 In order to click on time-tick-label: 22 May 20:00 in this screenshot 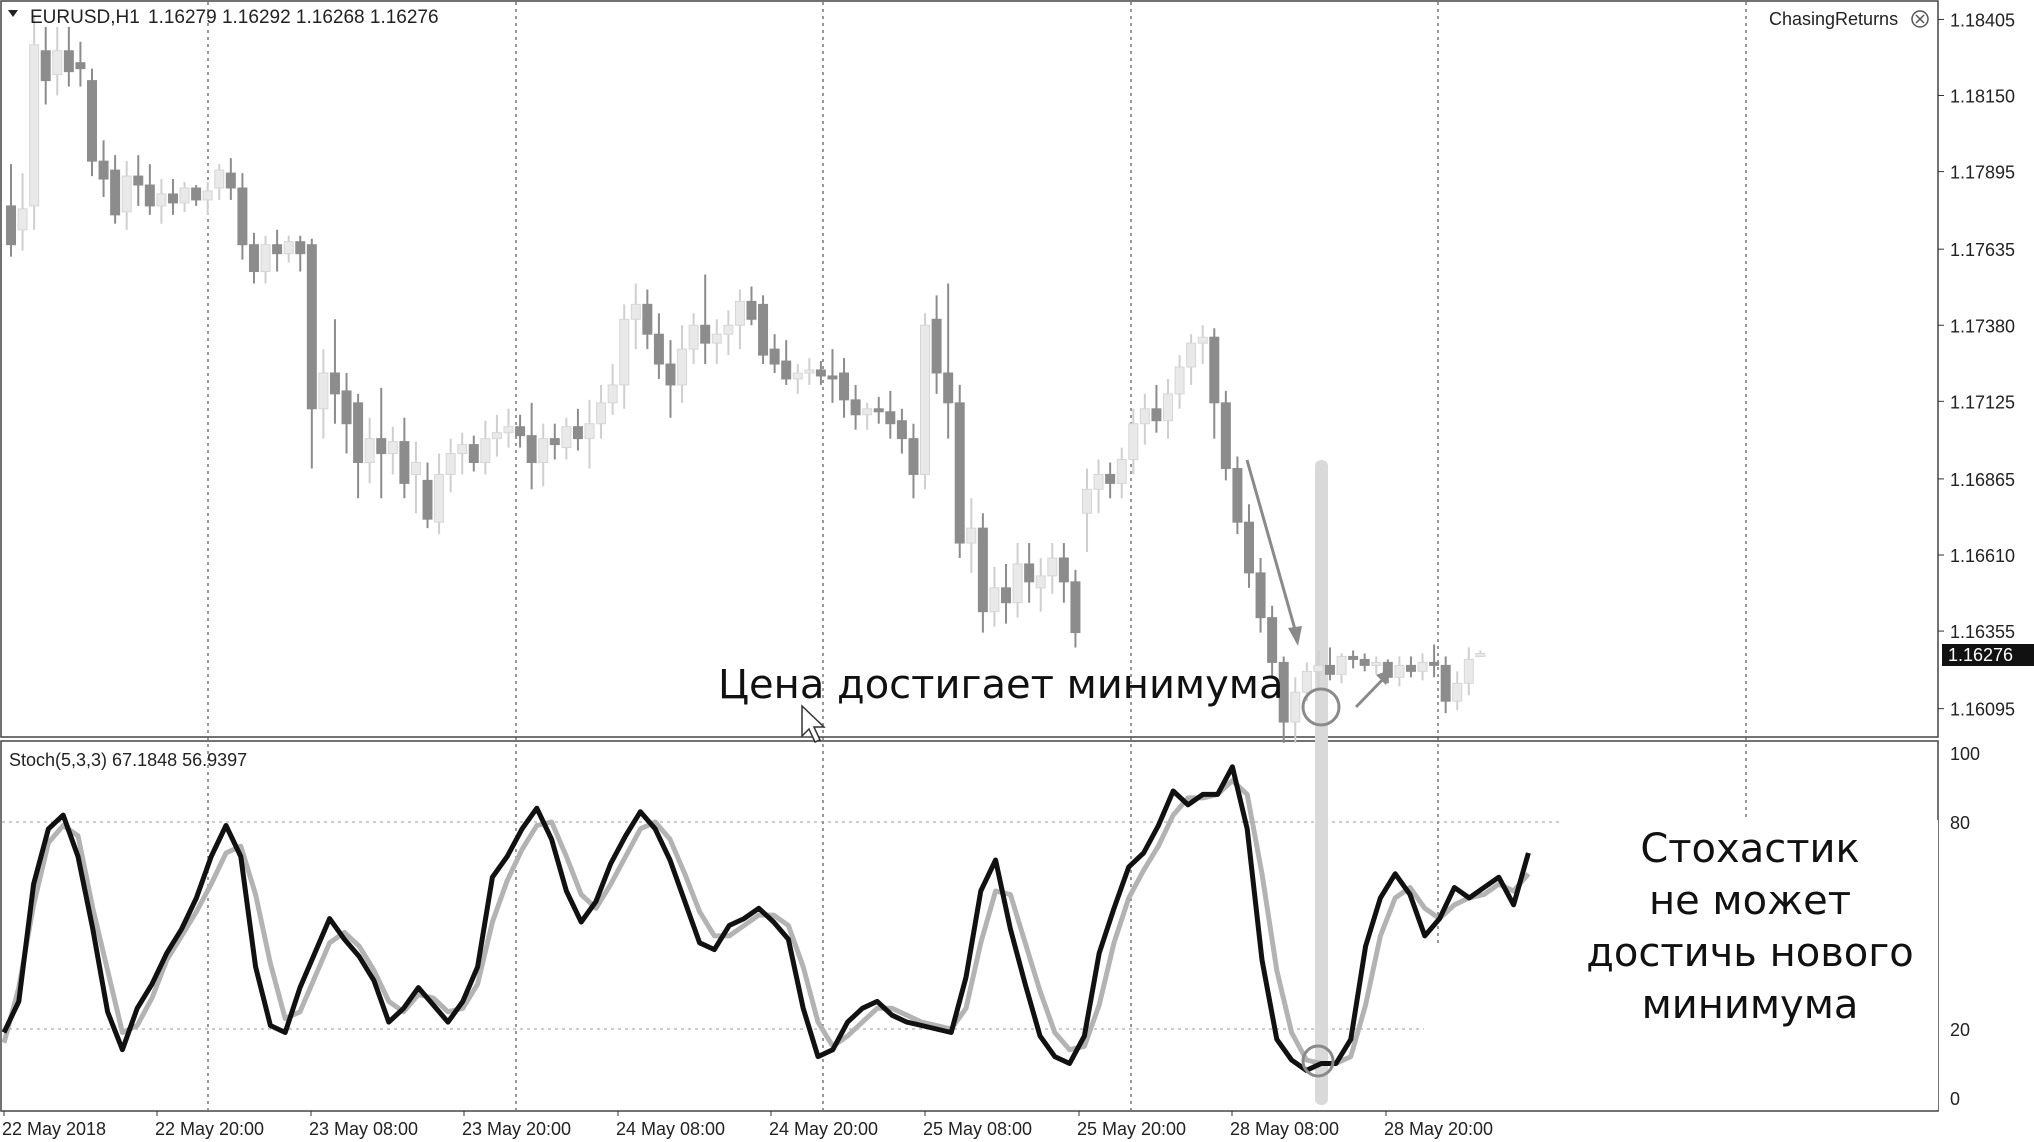, I will do `click(209, 1129)`.